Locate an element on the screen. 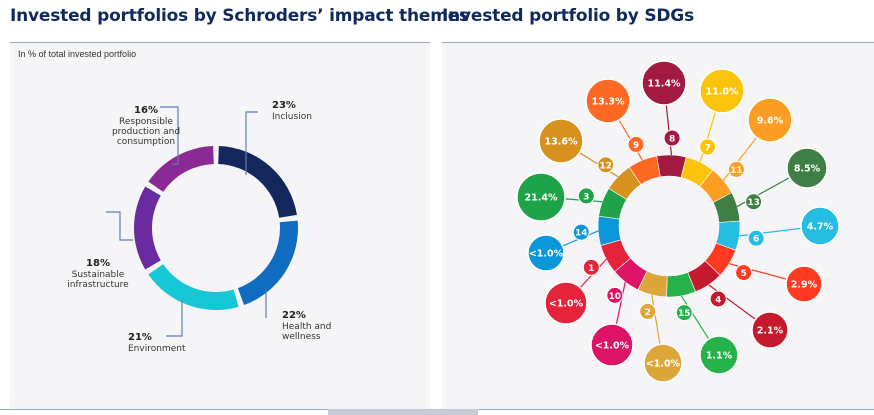  sdg-number-label: 1 is located at coordinates (591, 269).